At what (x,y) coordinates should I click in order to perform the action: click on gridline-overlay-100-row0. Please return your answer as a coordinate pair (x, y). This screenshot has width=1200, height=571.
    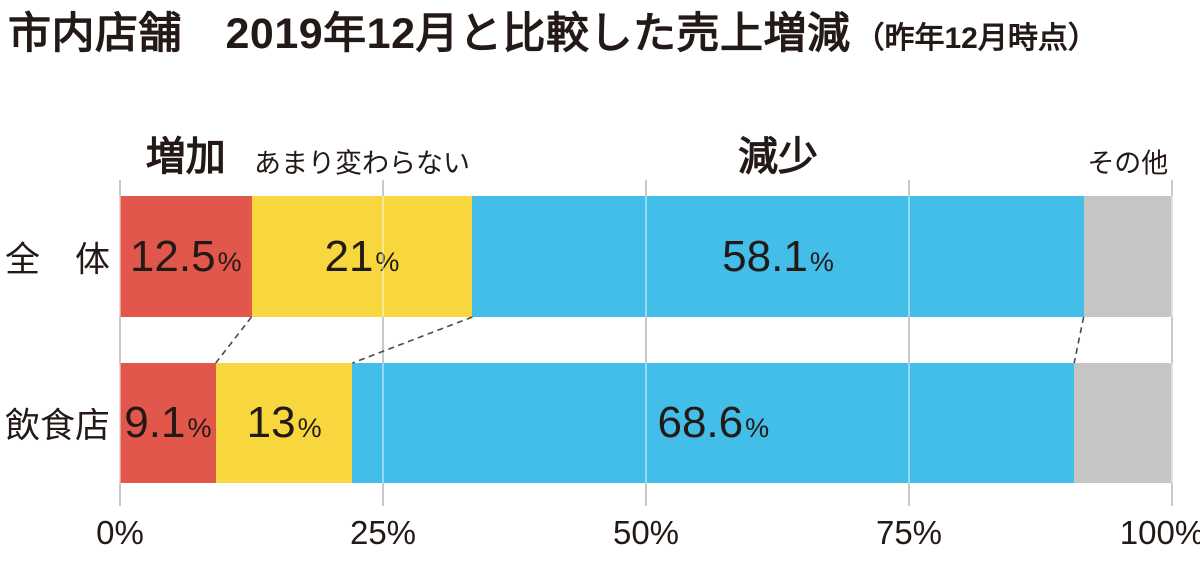
    Looking at the image, I should click on (1172, 256).